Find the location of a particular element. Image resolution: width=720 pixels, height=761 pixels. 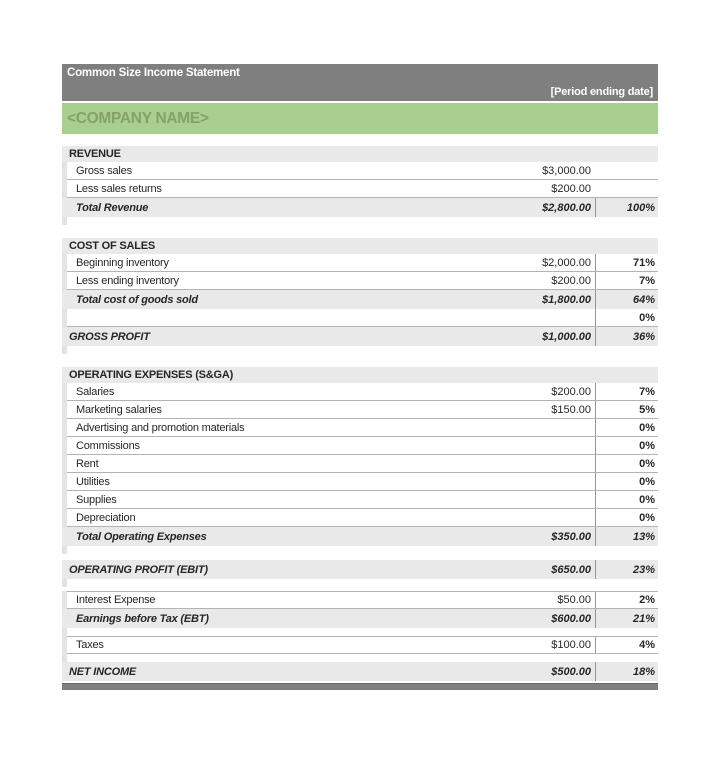

section-header-operating-expenses: OPERATING EXPENSES (S&GA) is located at coordinates (360, 375).